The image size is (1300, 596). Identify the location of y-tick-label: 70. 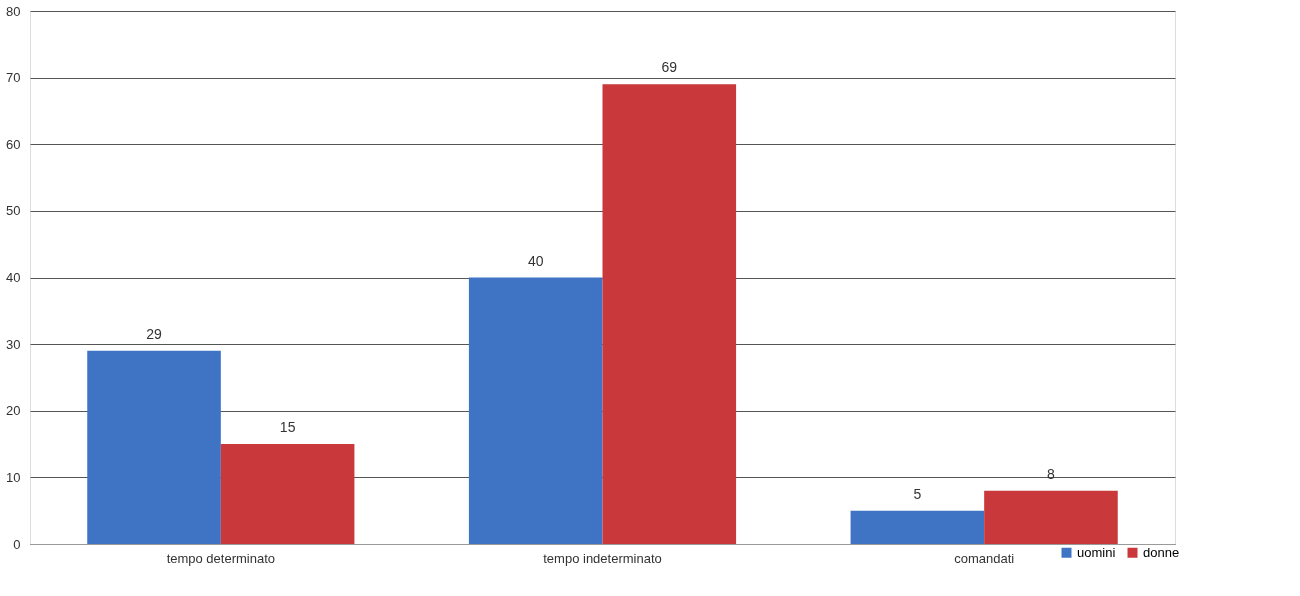
(13, 78).